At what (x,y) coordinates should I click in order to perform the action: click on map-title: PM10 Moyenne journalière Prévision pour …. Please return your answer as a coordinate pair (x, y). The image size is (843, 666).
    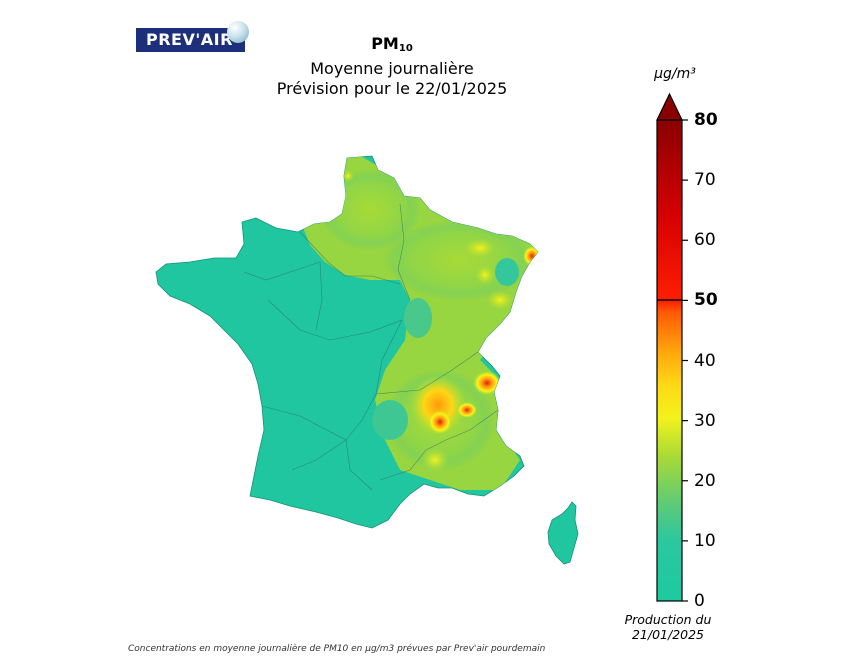
    Looking at the image, I should click on (392, 66).